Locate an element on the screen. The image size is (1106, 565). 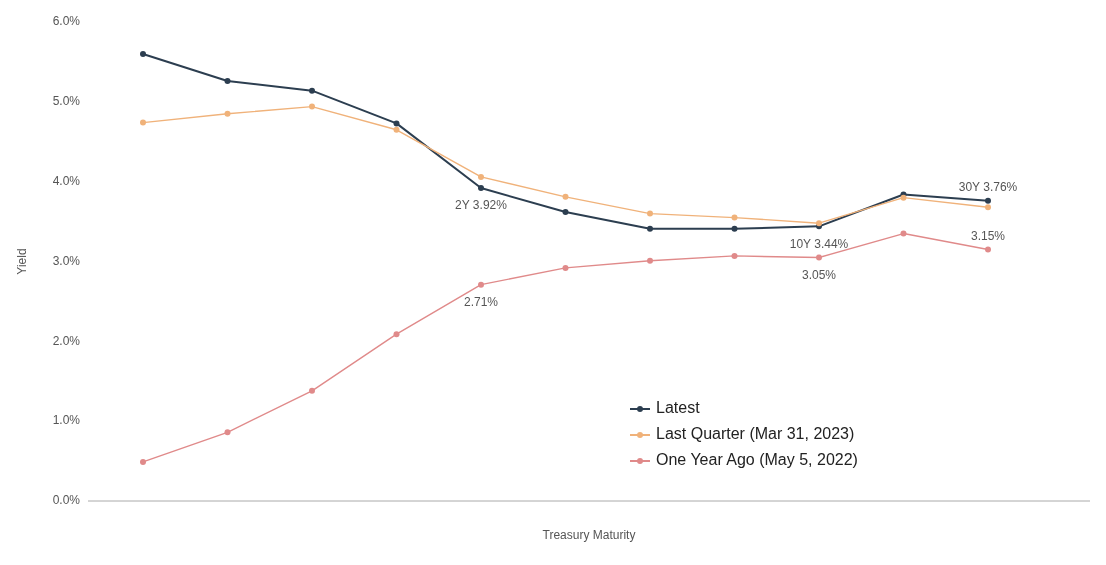
y-tick-label: 6.0% is located at coordinates (66, 21).